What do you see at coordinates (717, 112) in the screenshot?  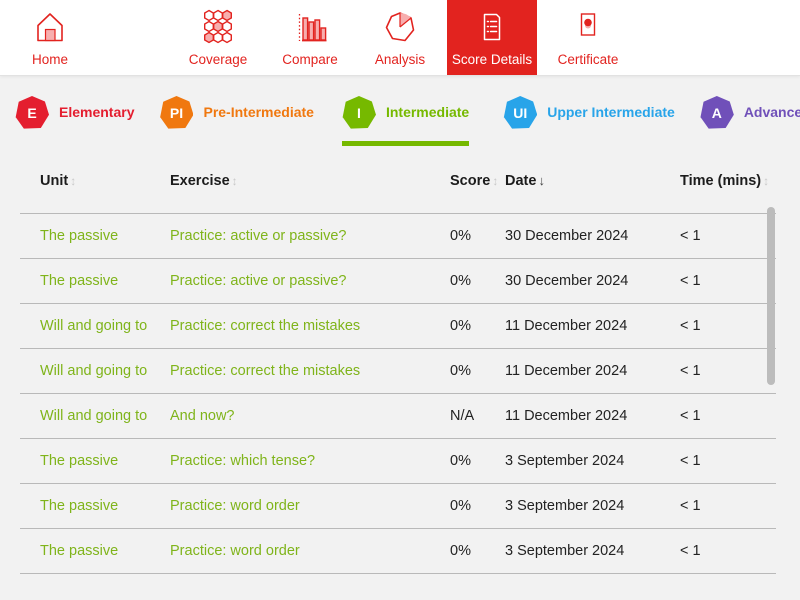 I see `advanced-badge-icon: A` at bounding box center [717, 112].